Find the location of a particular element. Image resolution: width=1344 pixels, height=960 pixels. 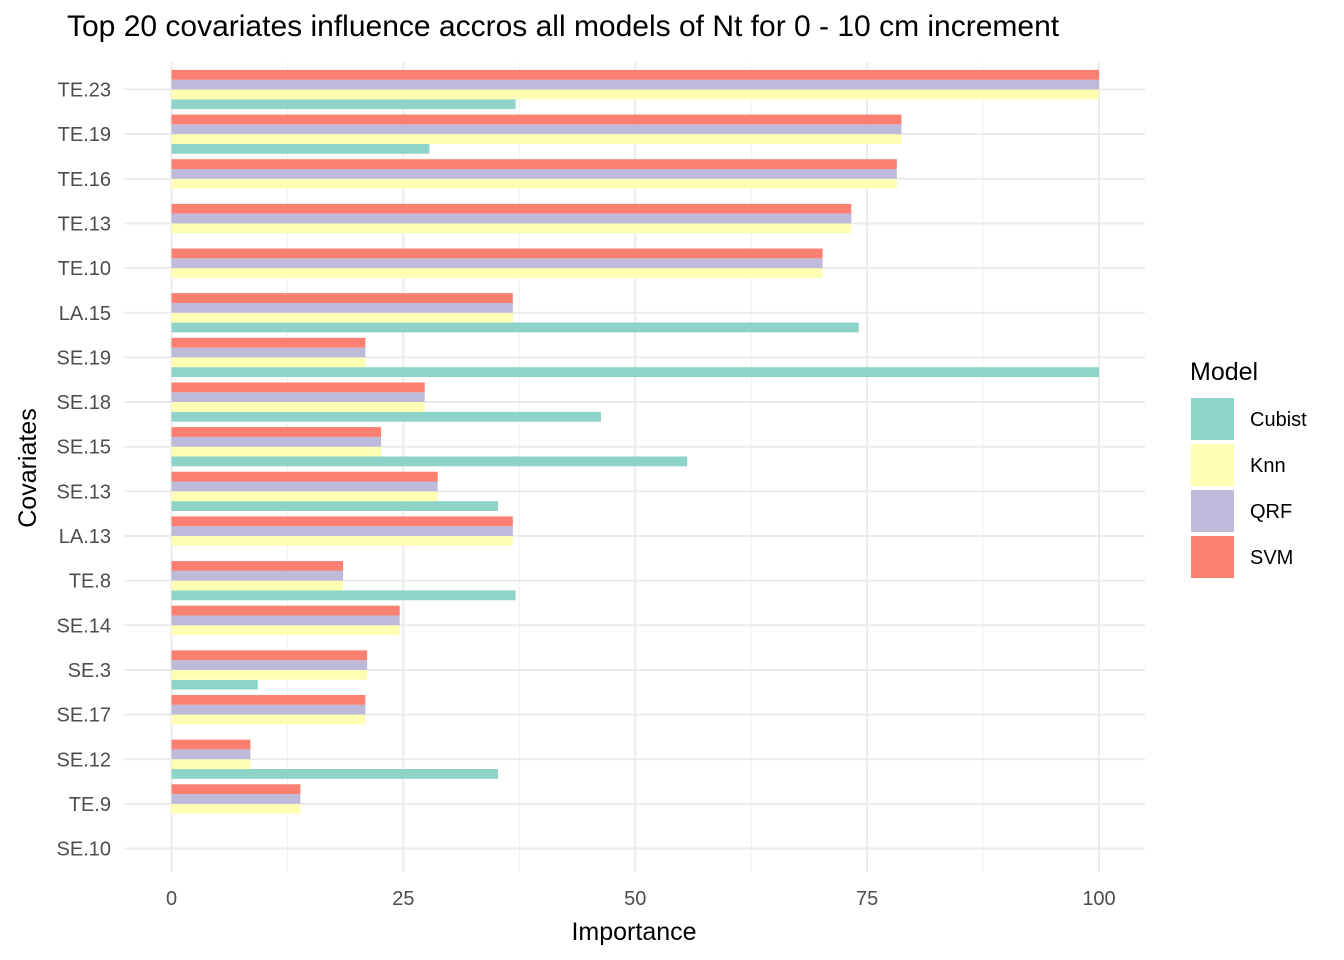

bar-knn-se.13 is located at coordinates (304, 496).